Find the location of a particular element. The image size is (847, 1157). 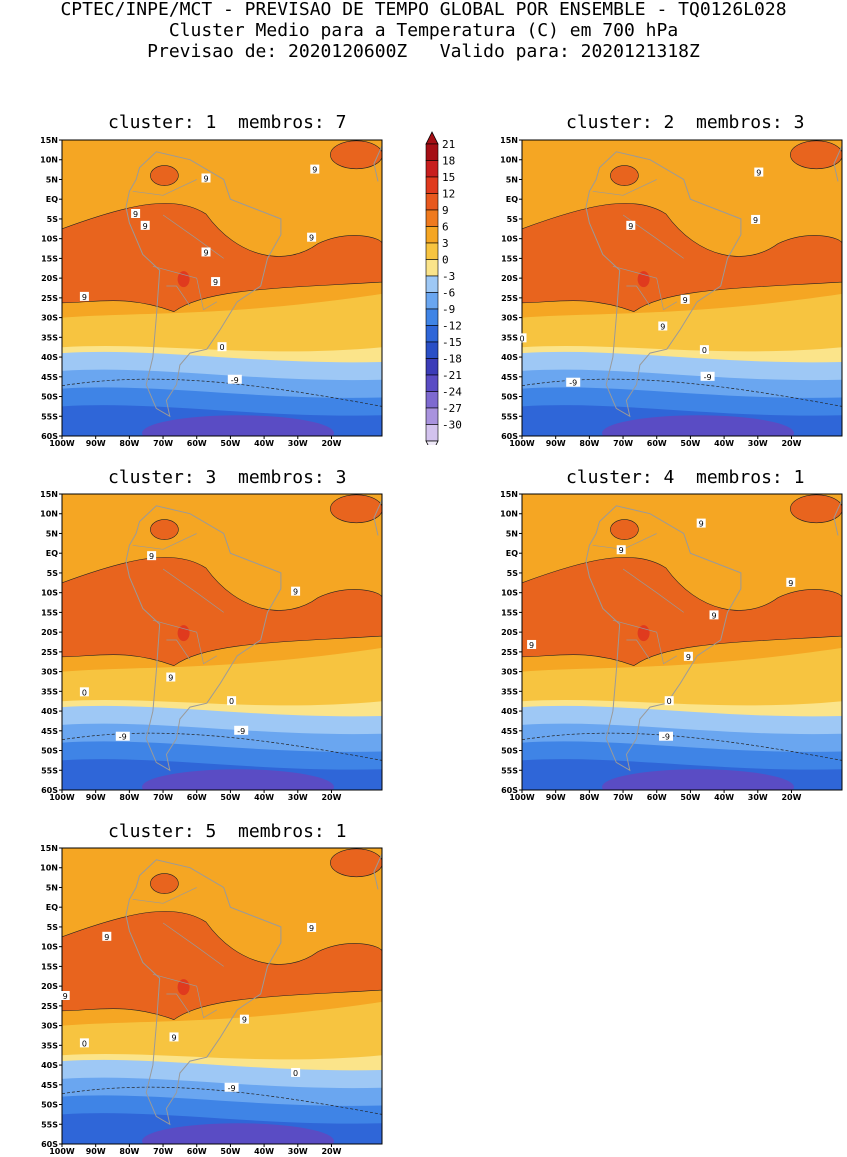

lon-label: 90W is located at coordinates (96, 796).